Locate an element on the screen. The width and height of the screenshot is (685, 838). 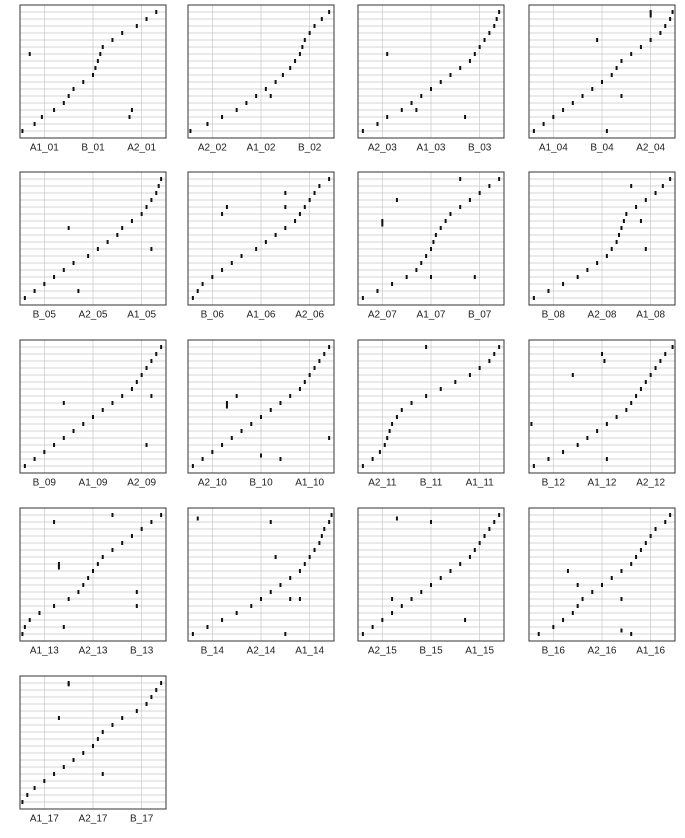
x-tick-label: A2_01 is located at coordinates (141, 148).